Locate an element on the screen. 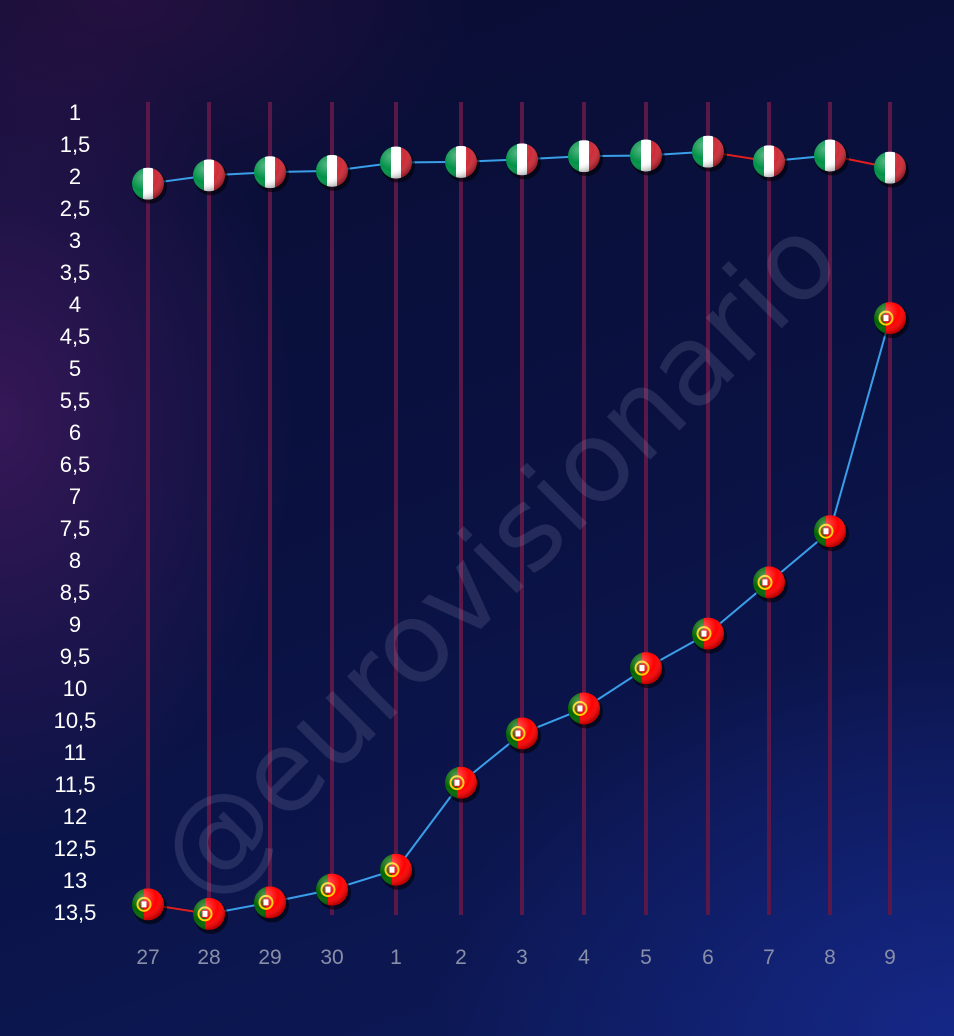 This screenshot has width=954, height=1036. x-tick-label: 29 is located at coordinates (269, 957).